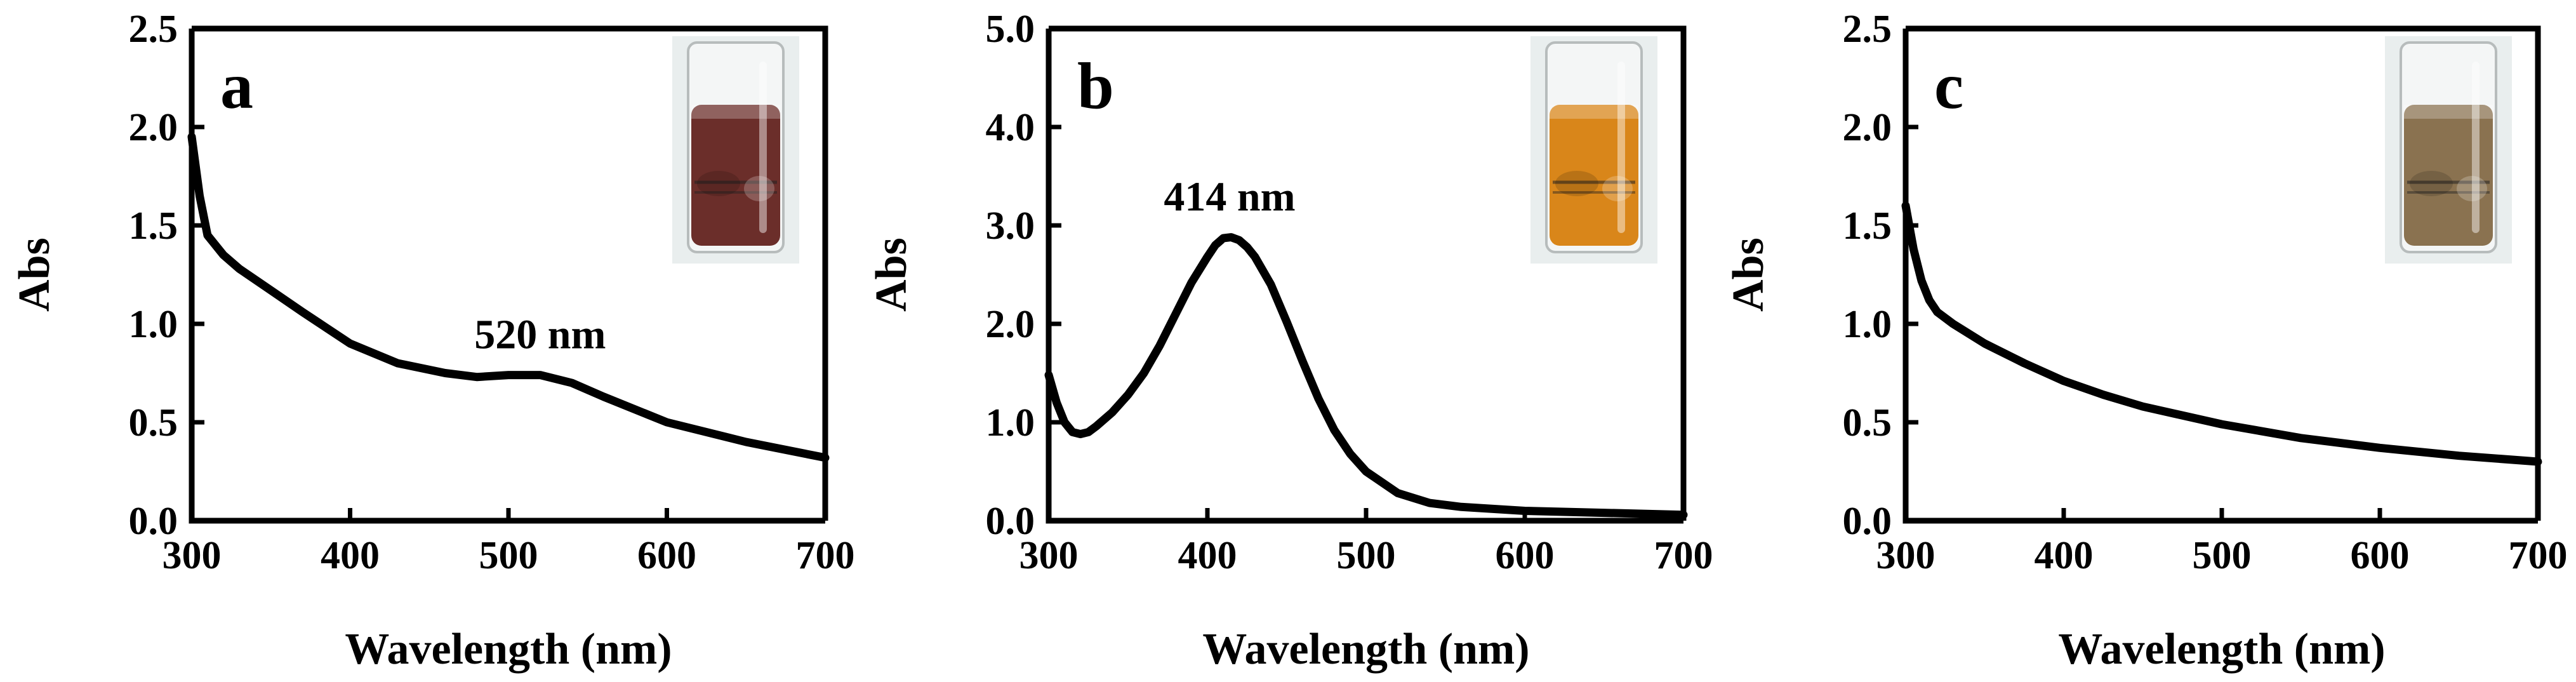  Describe the element at coordinates (1010, 29) in the screenshot. I see `y-tick-label: 5.0` at that location.